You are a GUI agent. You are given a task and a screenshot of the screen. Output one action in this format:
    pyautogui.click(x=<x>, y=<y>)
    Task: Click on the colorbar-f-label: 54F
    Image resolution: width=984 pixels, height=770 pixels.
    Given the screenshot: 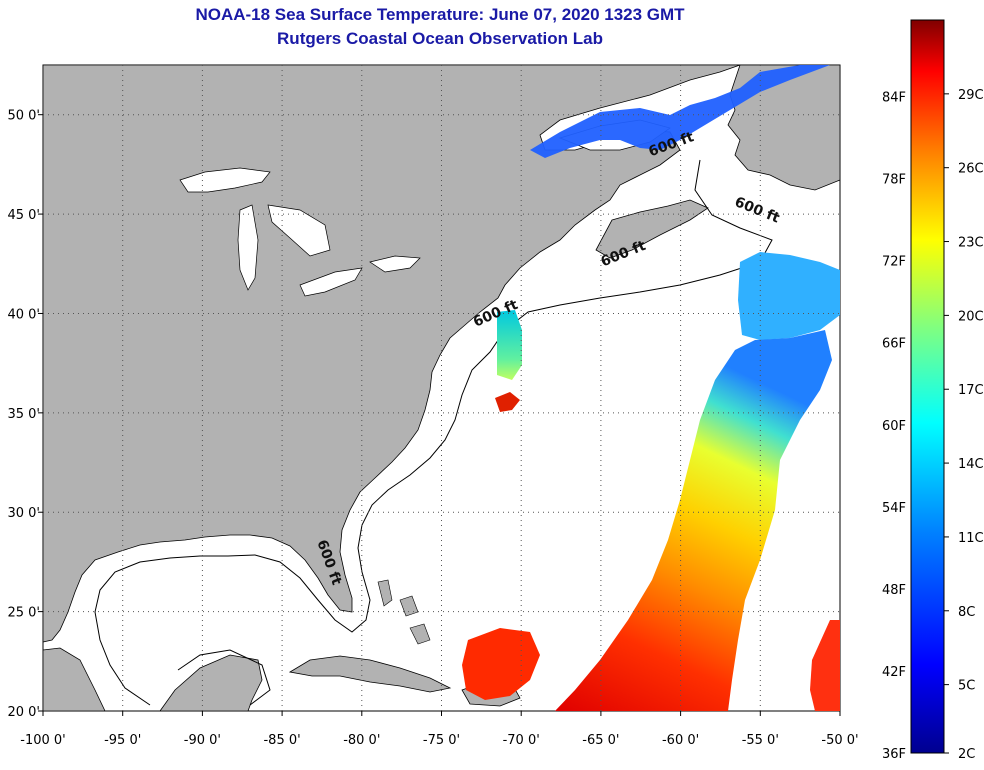 What is the action you would take?
    pyautogui.click(x=894, y=508)
    